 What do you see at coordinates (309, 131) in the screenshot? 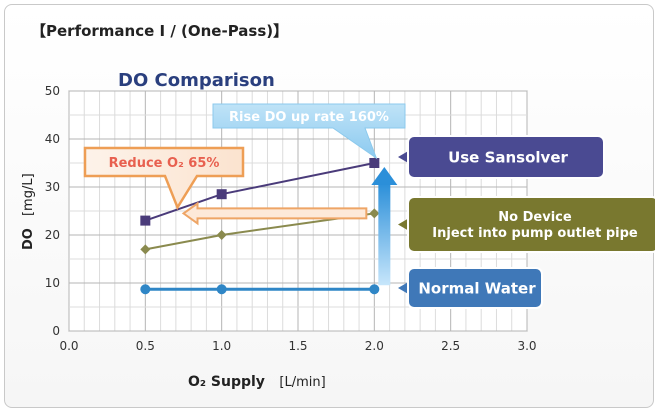
I see `rise-callout-box` at bounding box center [309, 131].